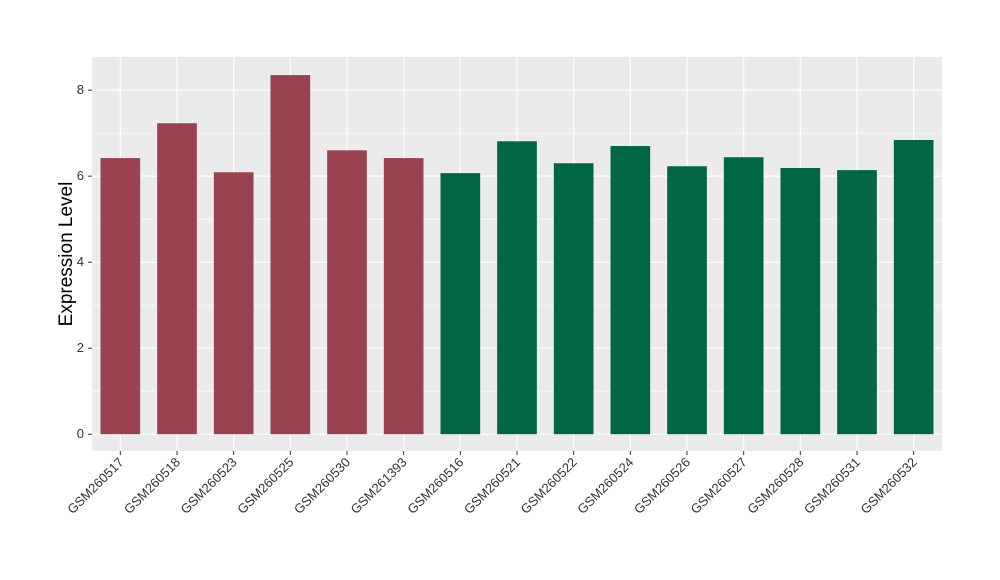  What do you see at coordinates (233, 303) in the screenshot?
I see `bar-GSM260523` at bounding box center [233, 303].